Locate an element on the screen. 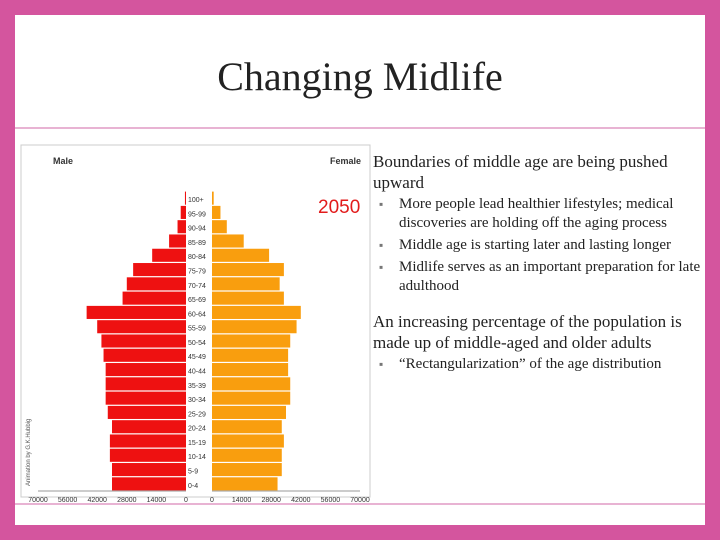  age-group-label: 90-94 is located at coordinates (197, 229).